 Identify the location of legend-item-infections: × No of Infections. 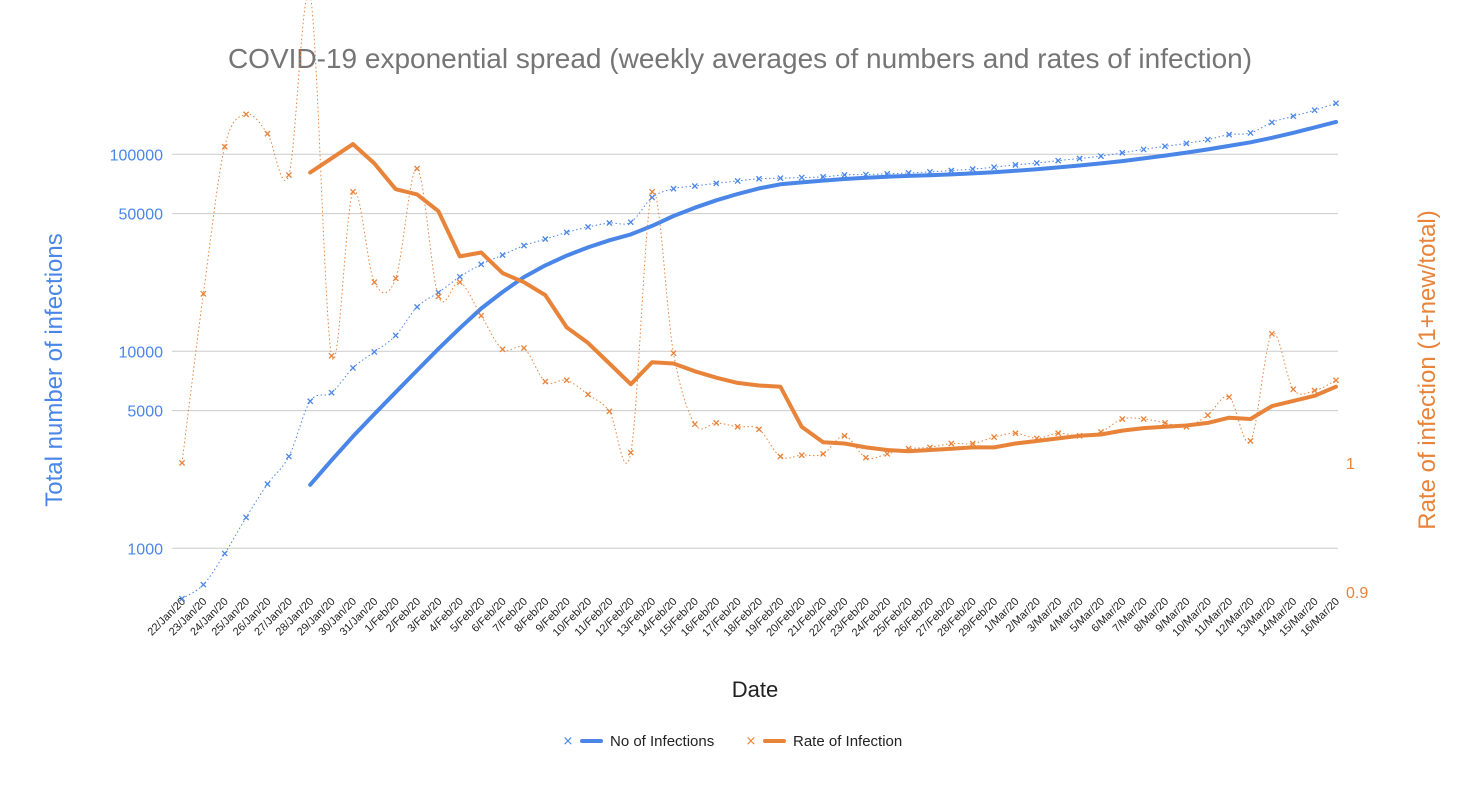
(639, 741).